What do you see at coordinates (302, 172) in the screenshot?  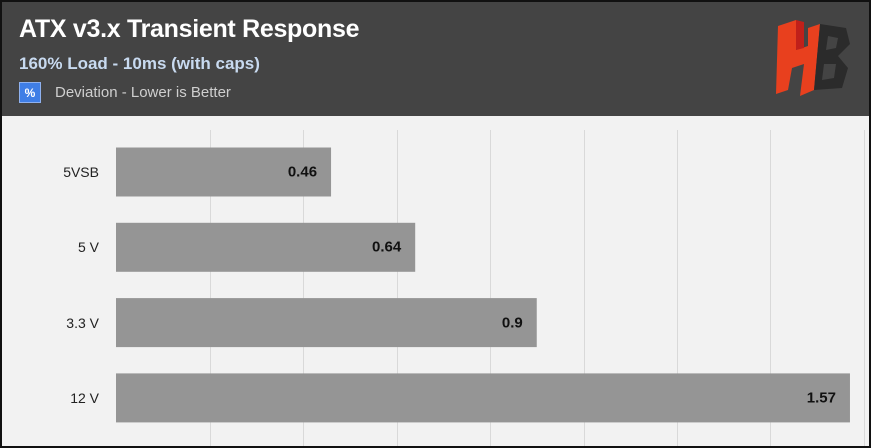 I see `data-label: 0.46` at bounding box center [302, 172].